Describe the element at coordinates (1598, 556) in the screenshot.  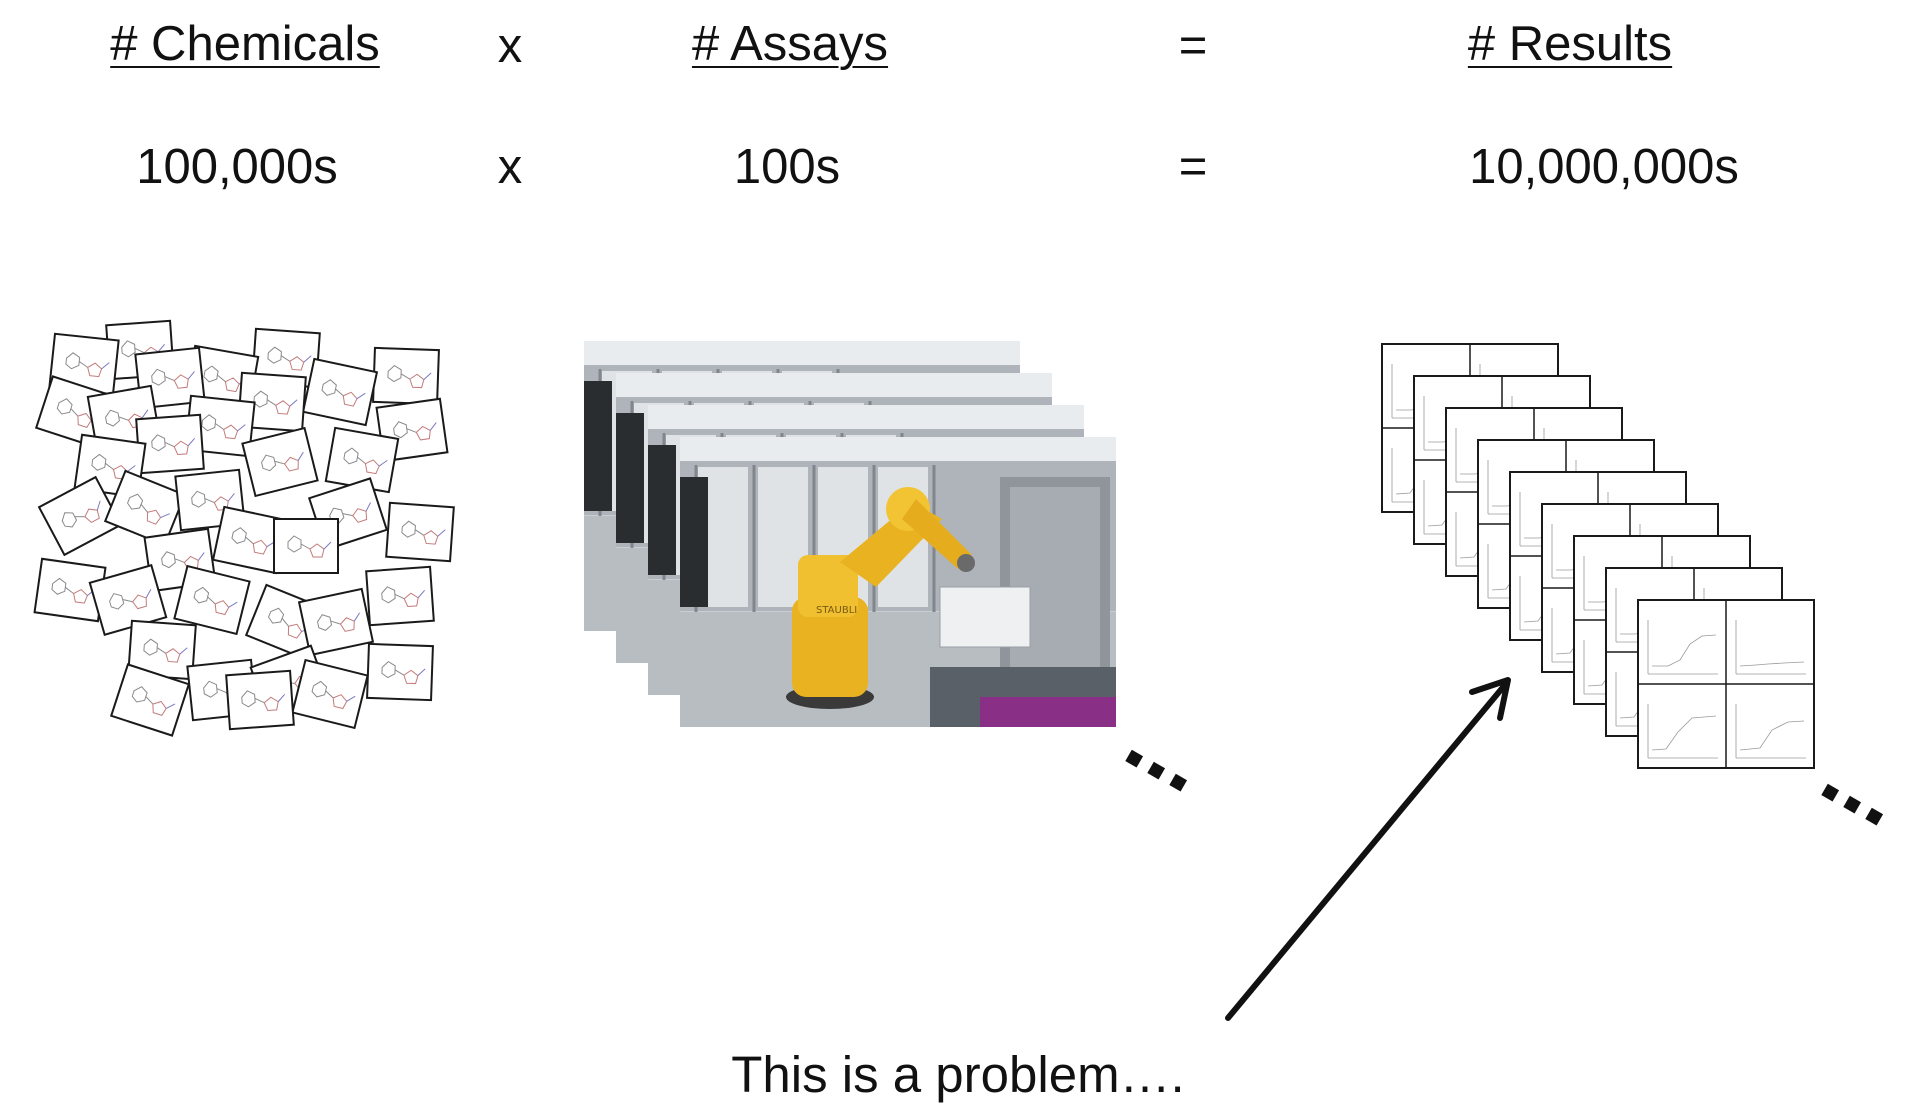
I see `result-sheet-stack-icon` at that location.